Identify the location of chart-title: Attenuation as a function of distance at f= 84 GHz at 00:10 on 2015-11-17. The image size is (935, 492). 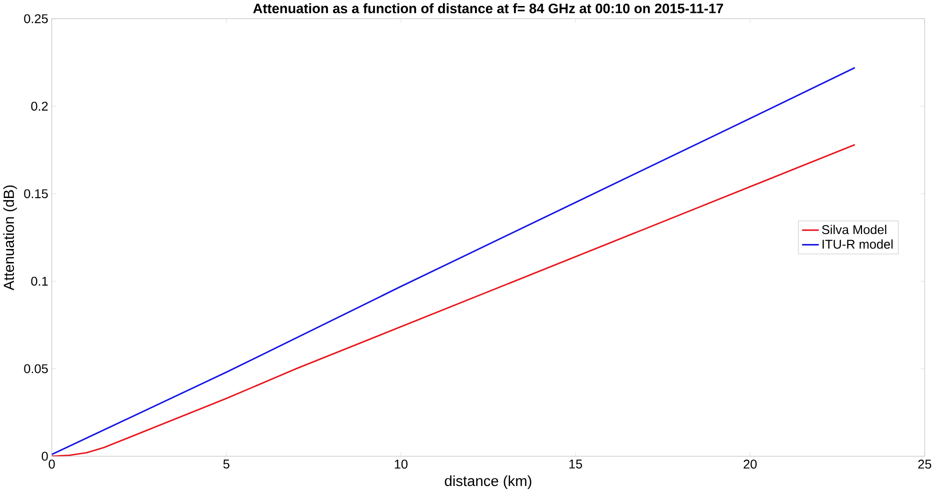
(488, 8).